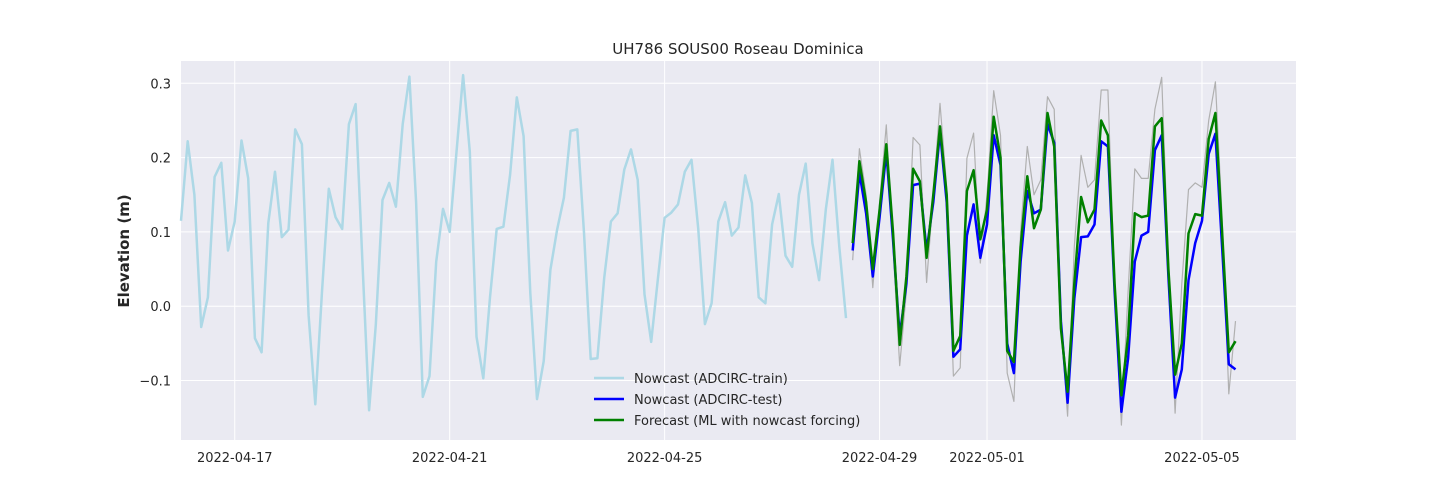 This screenshot has width=1440, height=504. I want to click on legend-item-test: Nowcast (ADCIRC-test), so click(688, 400).